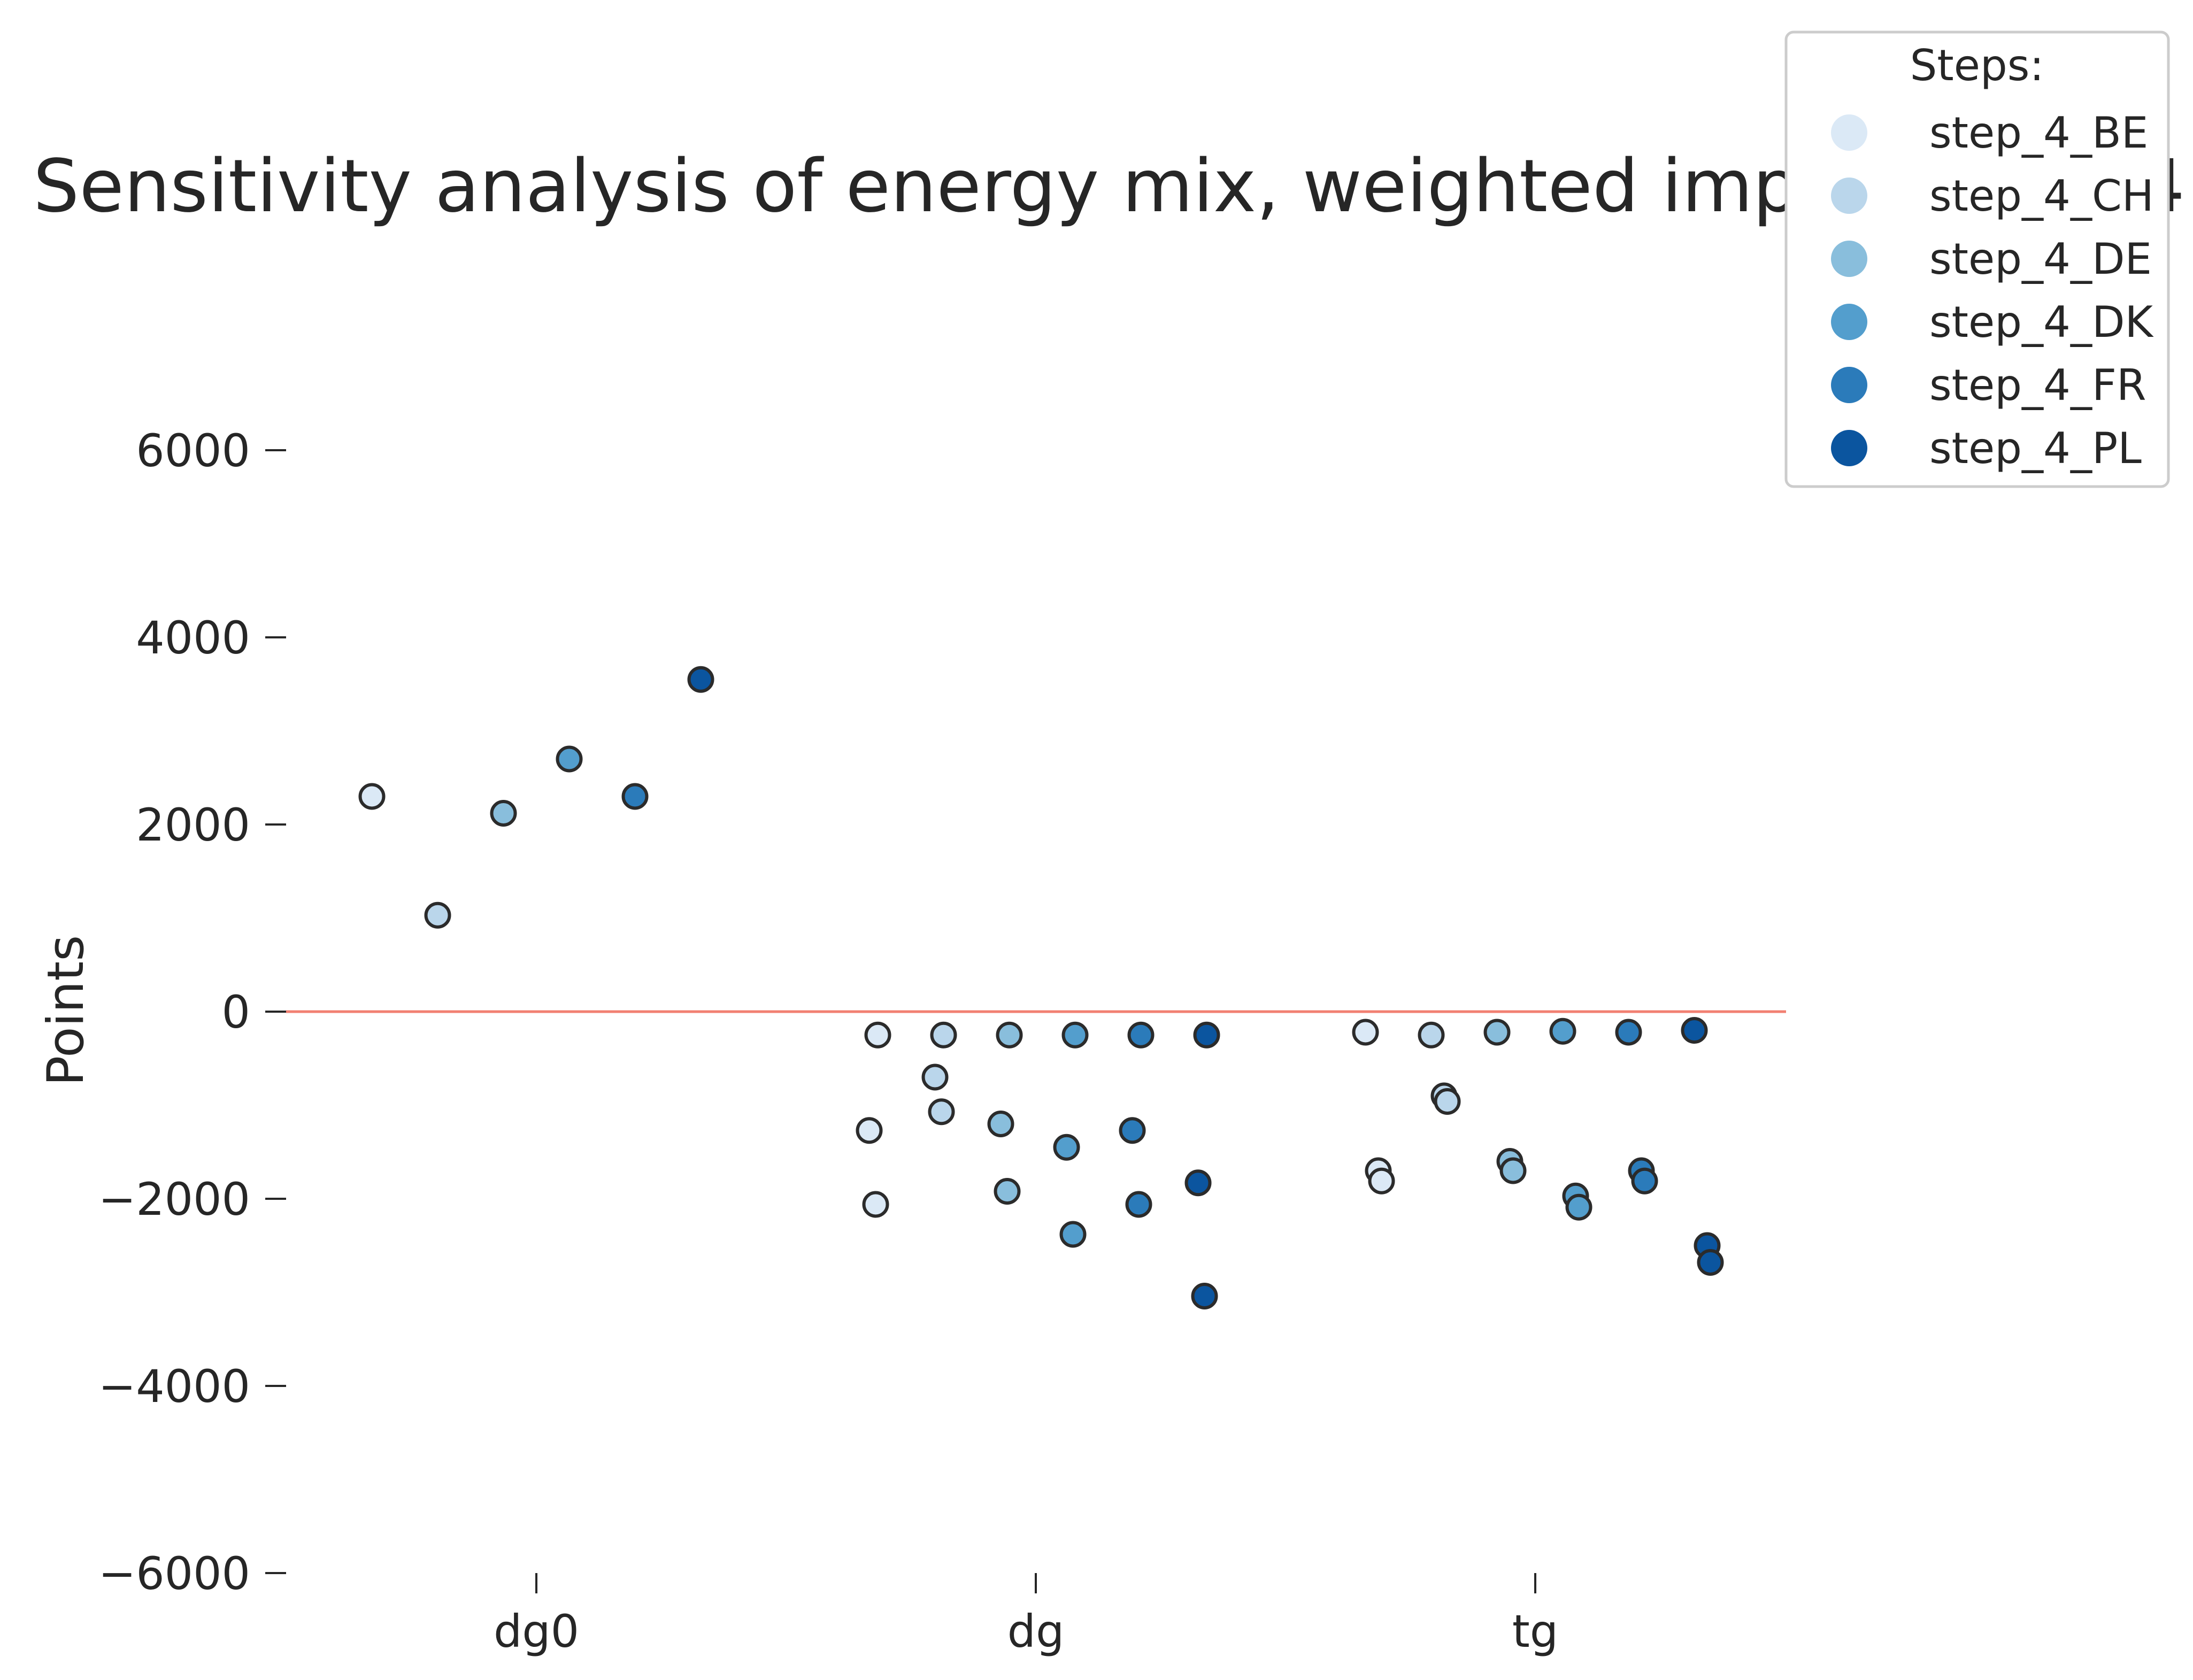  I want to click on legend-marker-step_4_FR, so click(1849, 385).